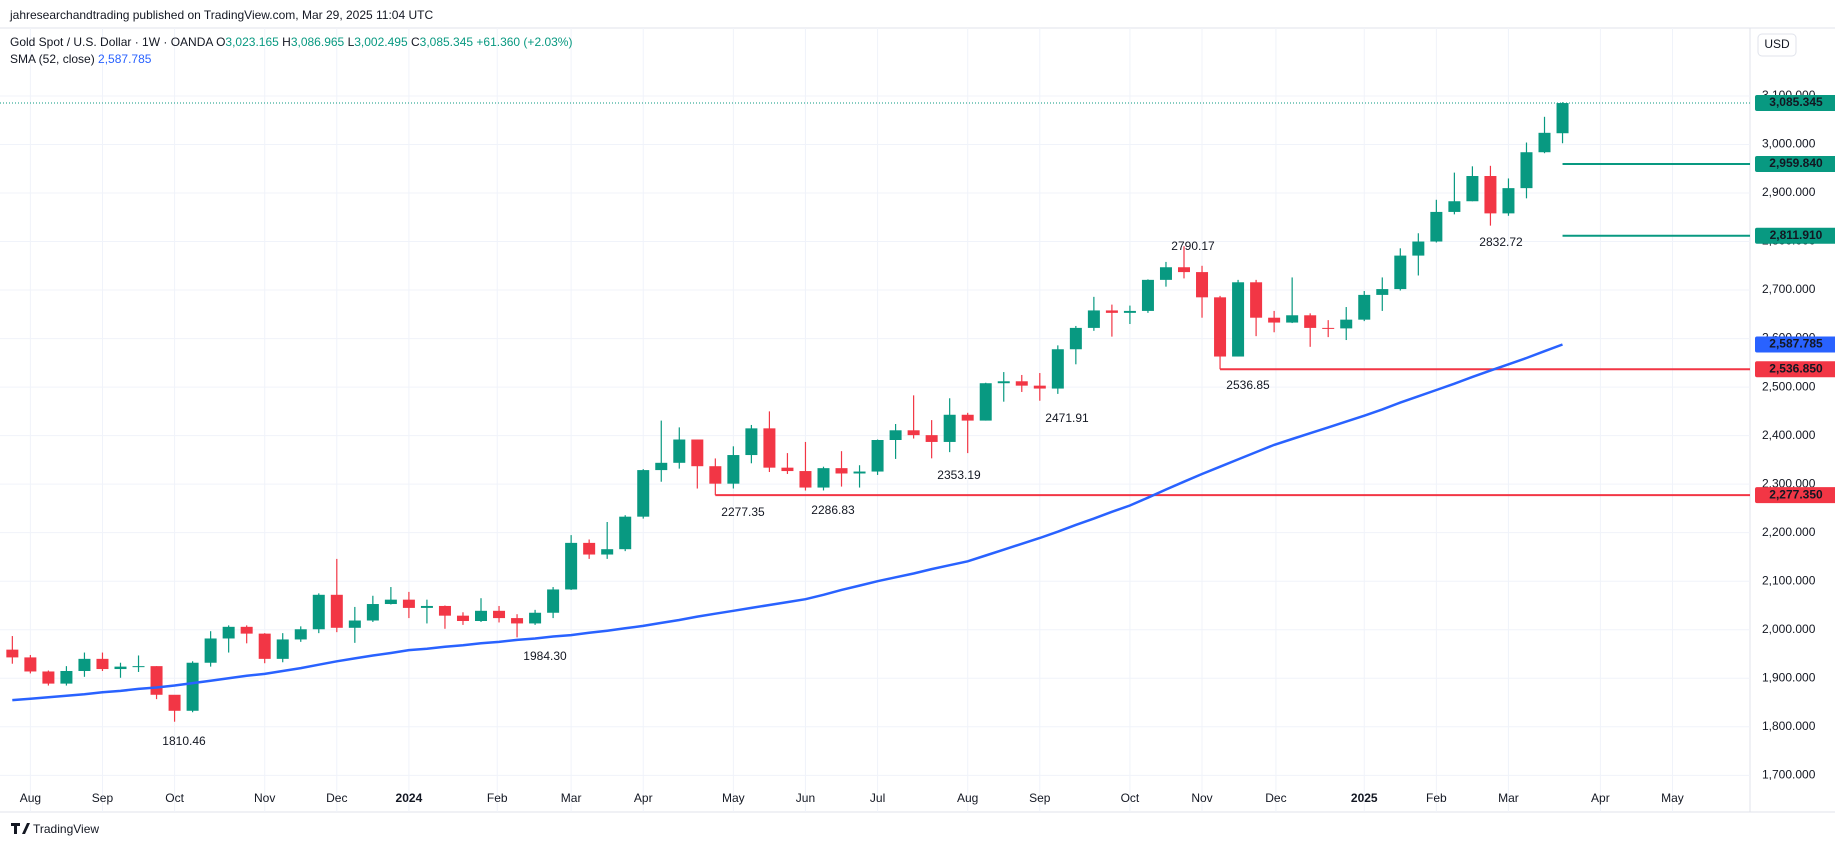 This screenshot has height=849, width=1835. Describe the element at coordinates (733, 798) in the screenshot. I see `x-tick-label: May` at that location.